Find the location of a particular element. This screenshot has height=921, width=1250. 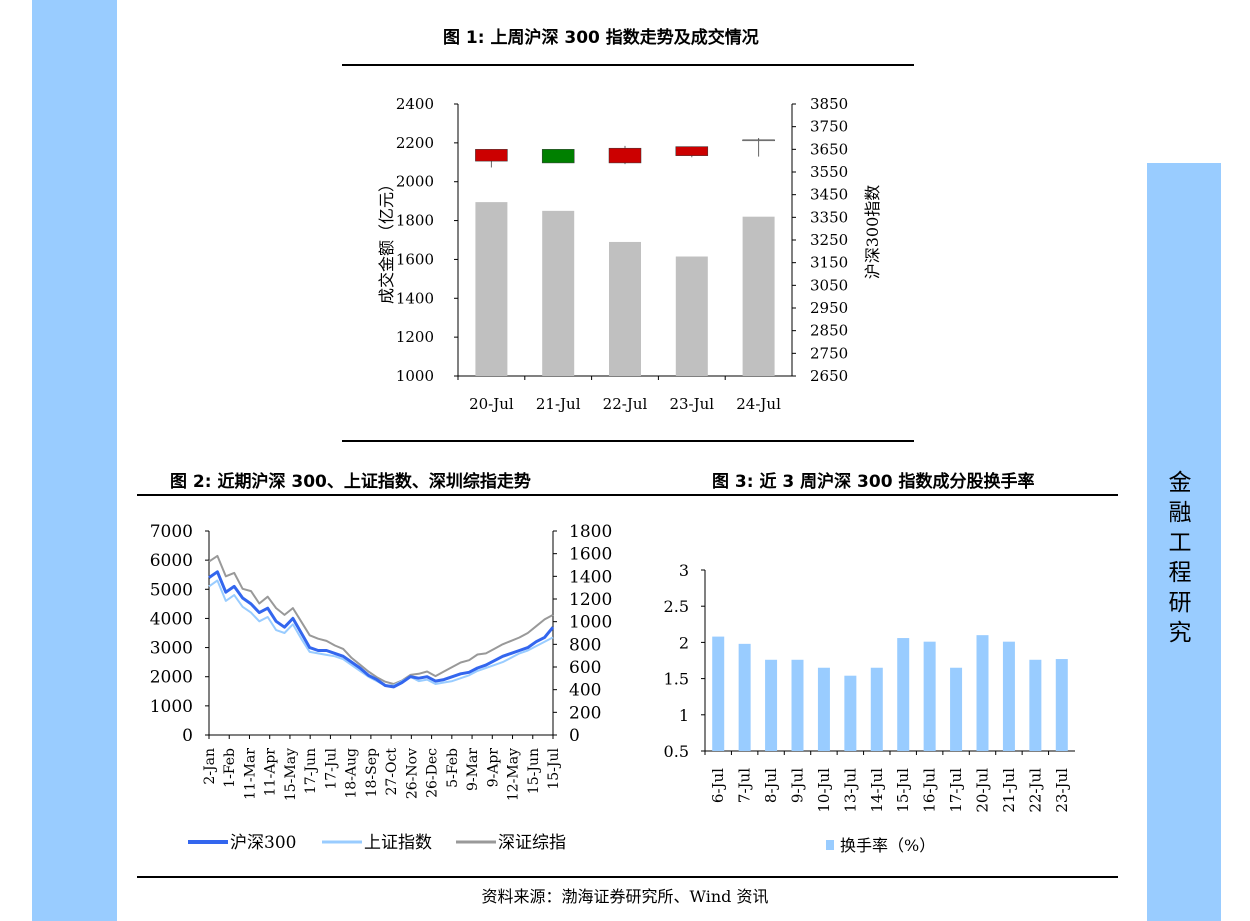

fig1-right-tick-label: 3750 is located at coordinates (829, 127).